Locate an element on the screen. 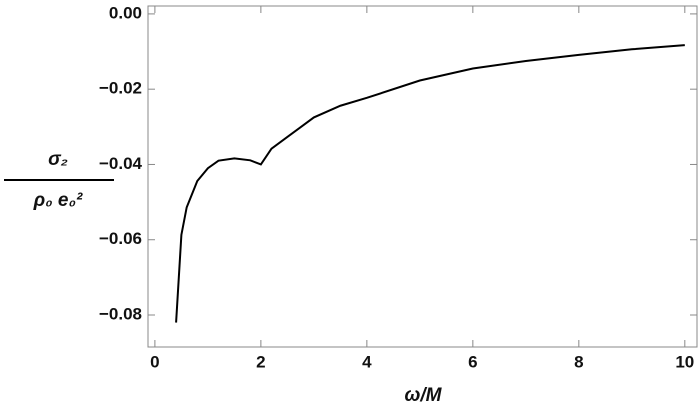  y-tick-label: 0.00 is located at coordinates (125, 12).